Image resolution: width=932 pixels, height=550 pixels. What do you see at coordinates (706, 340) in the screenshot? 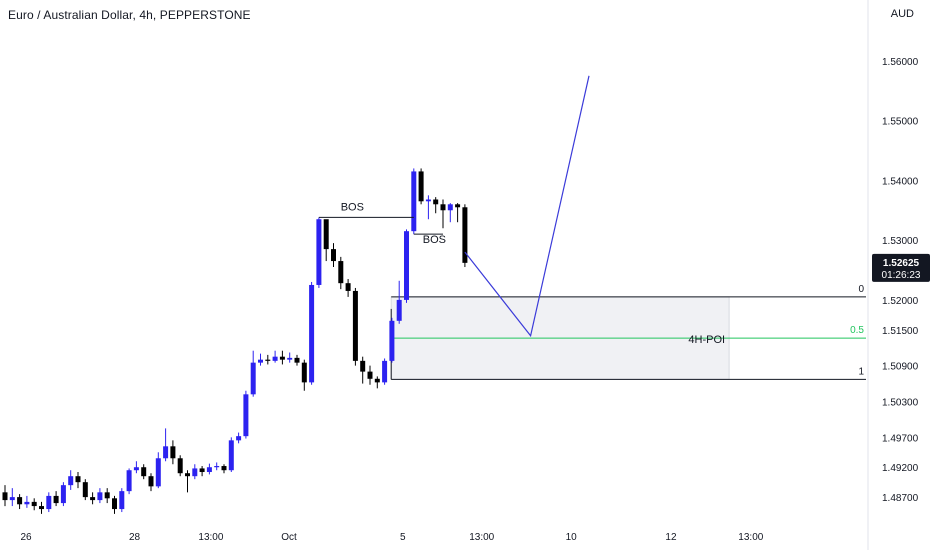
I see `poi-label: 4H-POI` at bounding box center [706, 340].